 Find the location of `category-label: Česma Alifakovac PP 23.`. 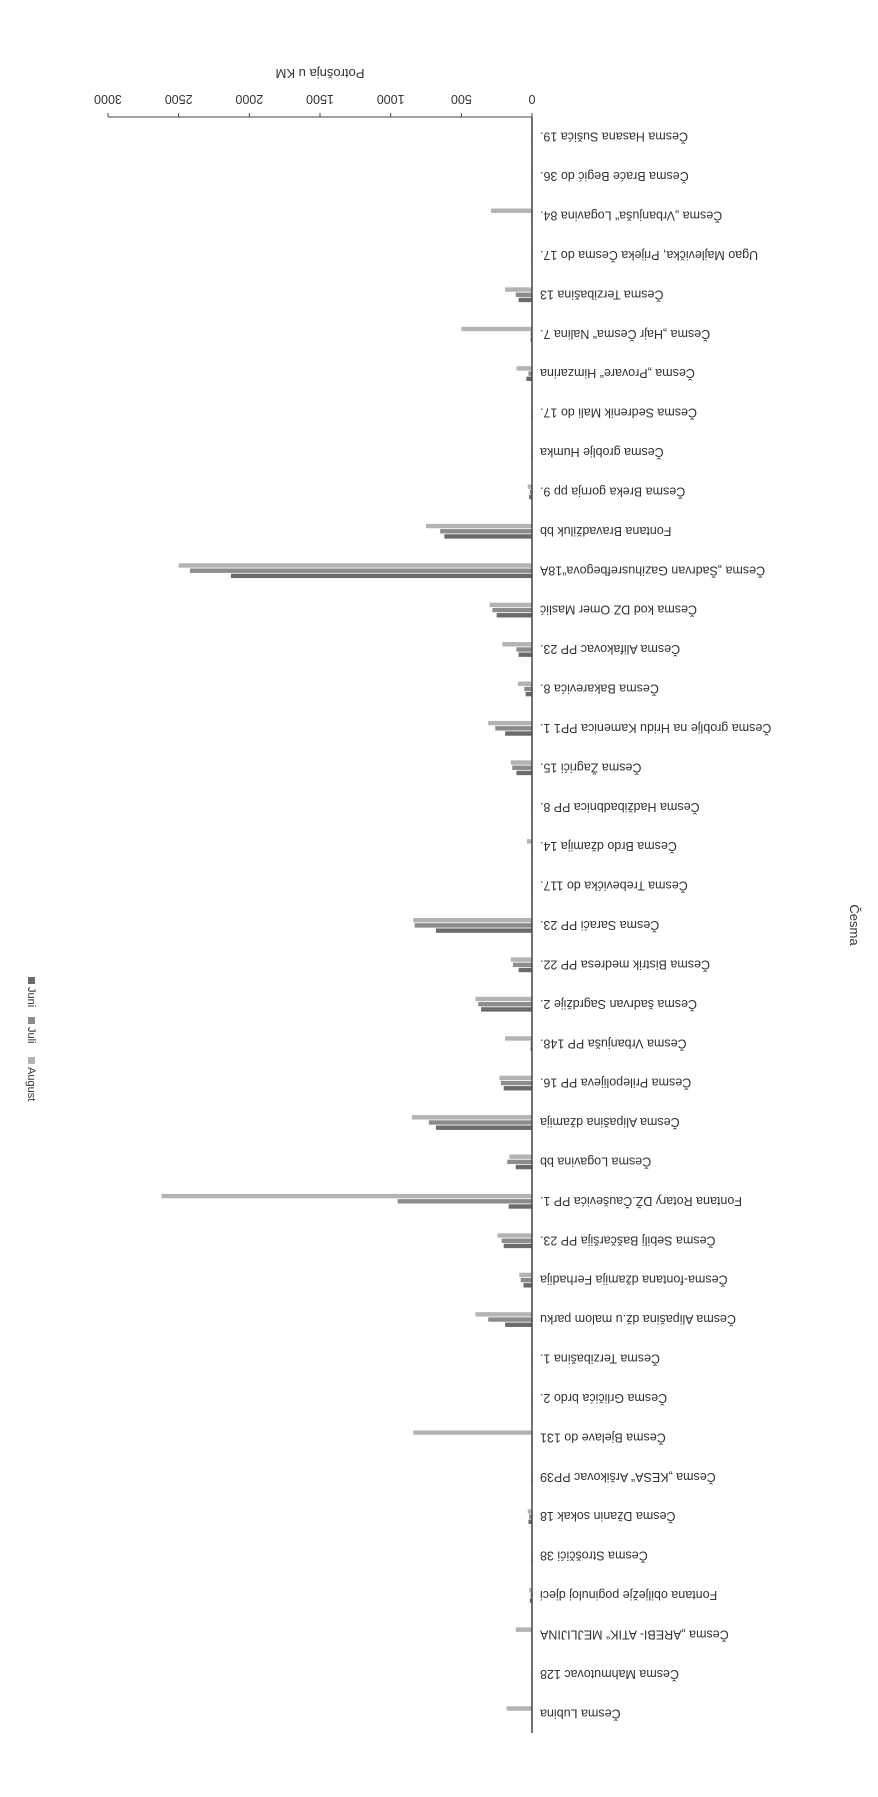

category-label: Česma Alifakovac PP 23. is located at coordinates (610, 649).